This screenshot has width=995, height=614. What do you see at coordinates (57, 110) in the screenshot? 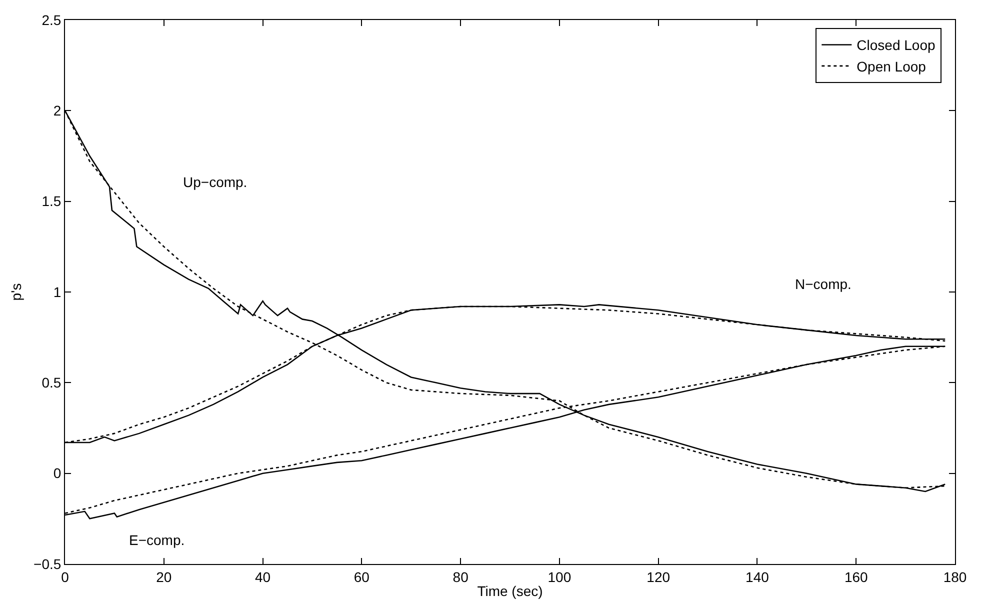
I see `y-tick-label: 2` at bounding box center [57, 110].